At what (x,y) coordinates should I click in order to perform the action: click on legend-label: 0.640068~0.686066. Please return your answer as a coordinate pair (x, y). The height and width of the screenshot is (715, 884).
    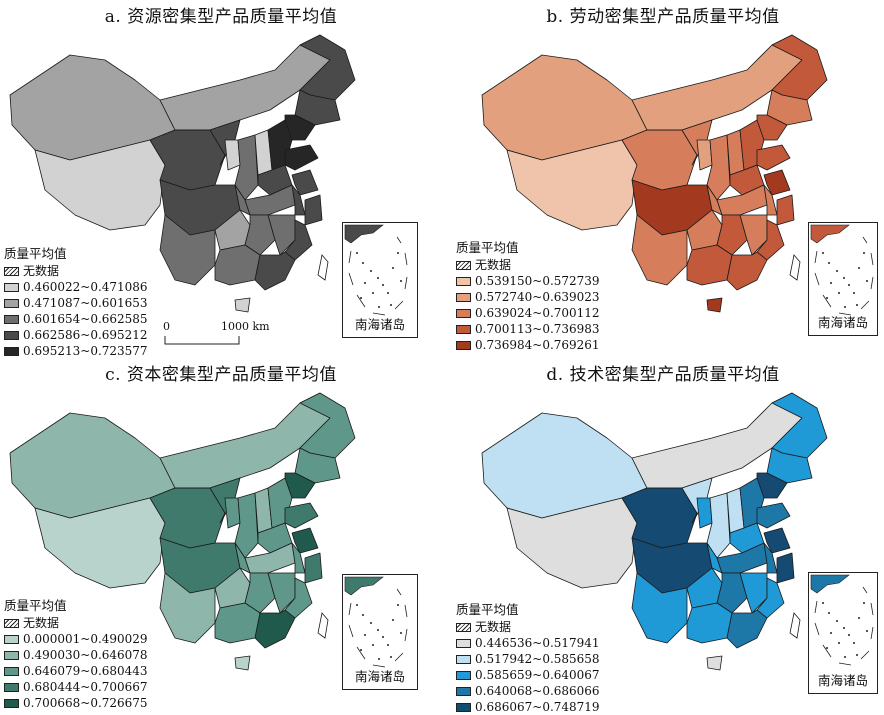
    Looking at the image, I should click on (537, 691).